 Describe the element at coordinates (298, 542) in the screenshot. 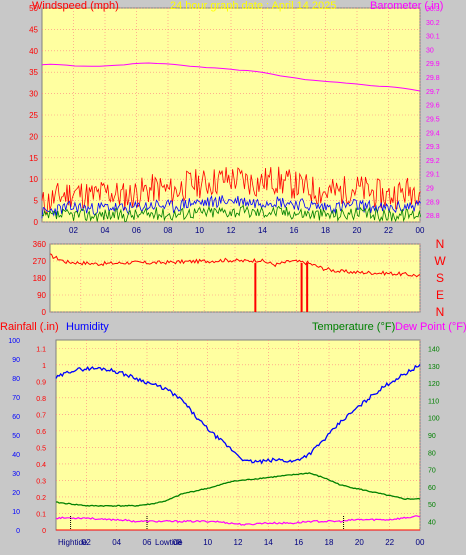

I see `x-tick-label-p3: 16` at that location.